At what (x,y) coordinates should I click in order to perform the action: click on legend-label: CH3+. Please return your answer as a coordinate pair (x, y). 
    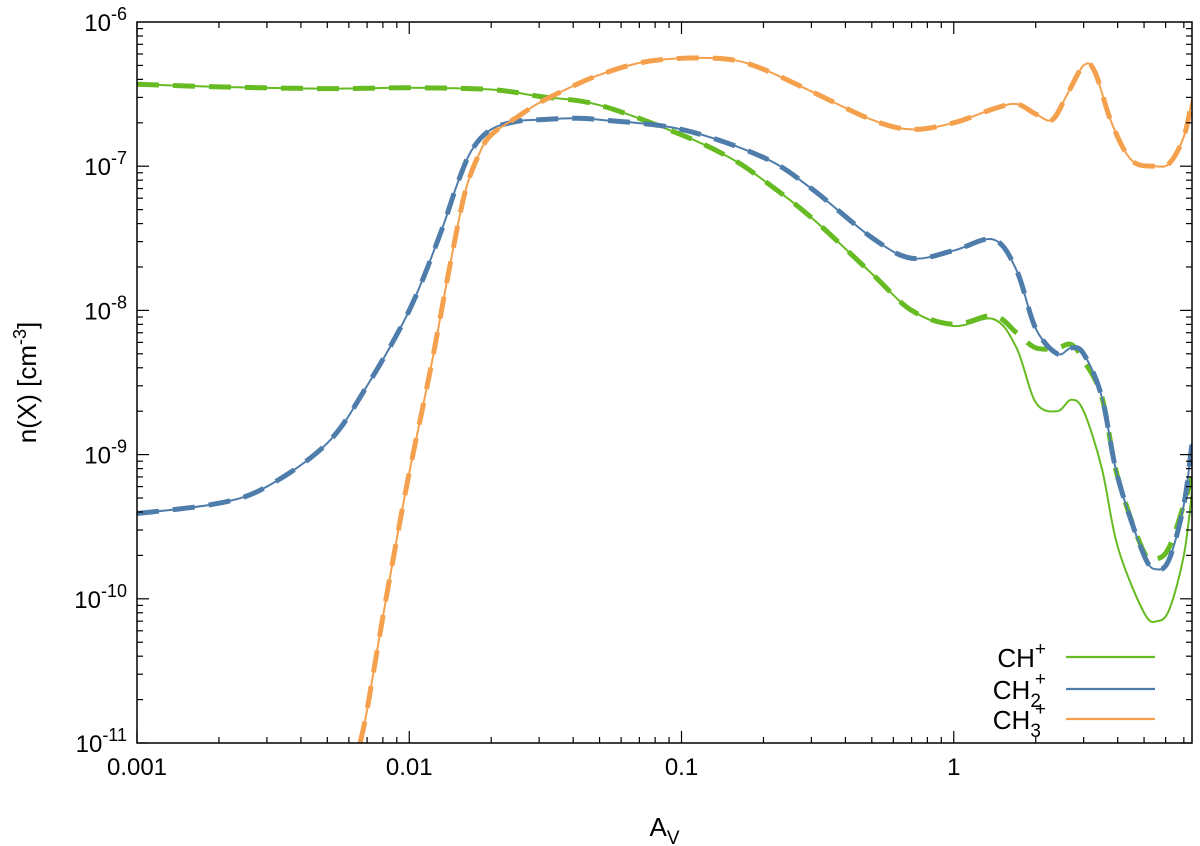
    Looking at the image, I should click on (1019, 720).